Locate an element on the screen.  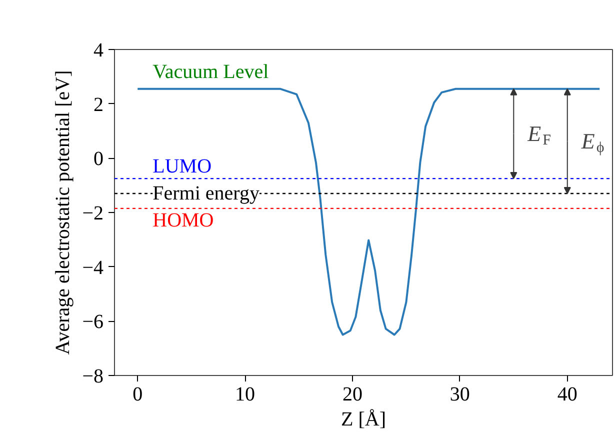
y-tick-label: −6 is located at coordinates (93, 322).